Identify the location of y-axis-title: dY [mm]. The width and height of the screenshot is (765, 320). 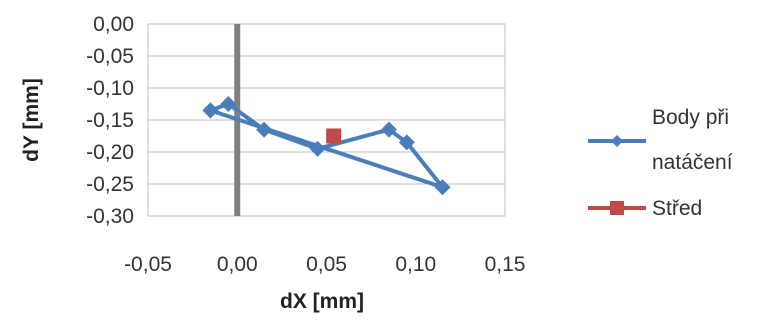
(31, 120).